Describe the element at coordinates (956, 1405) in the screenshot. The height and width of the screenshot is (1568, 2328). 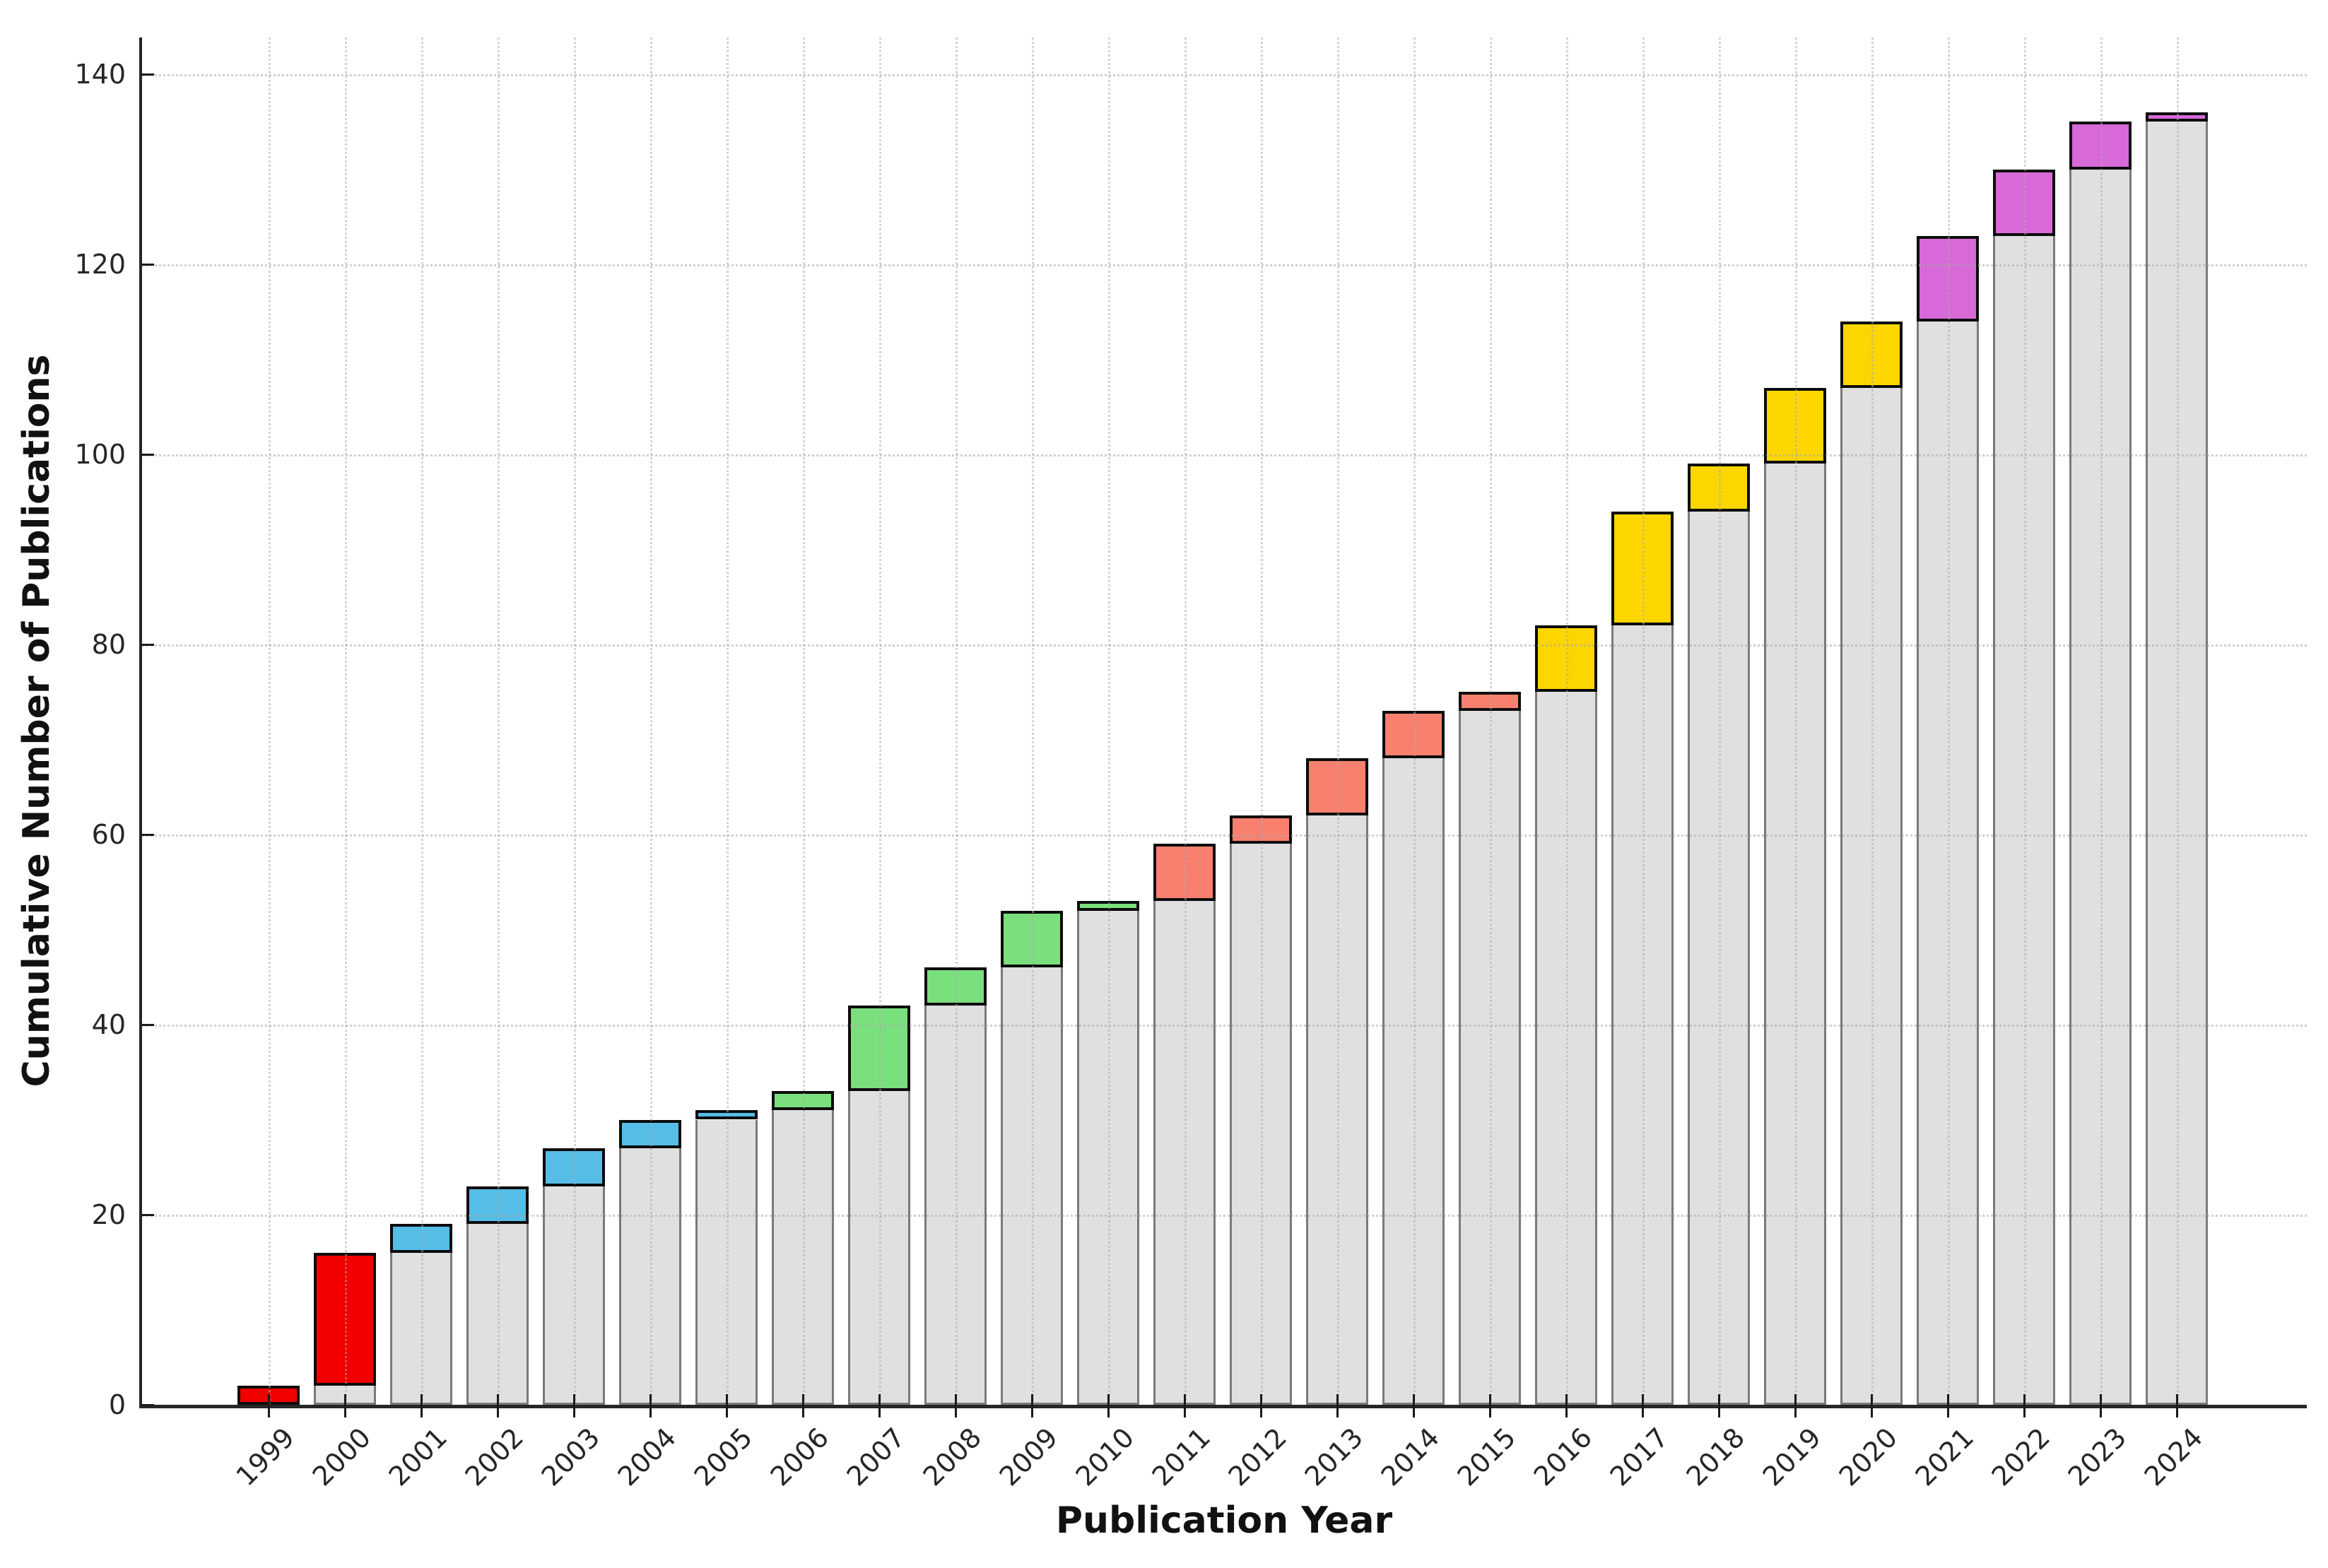
I see `x-tick-2008` at that location.